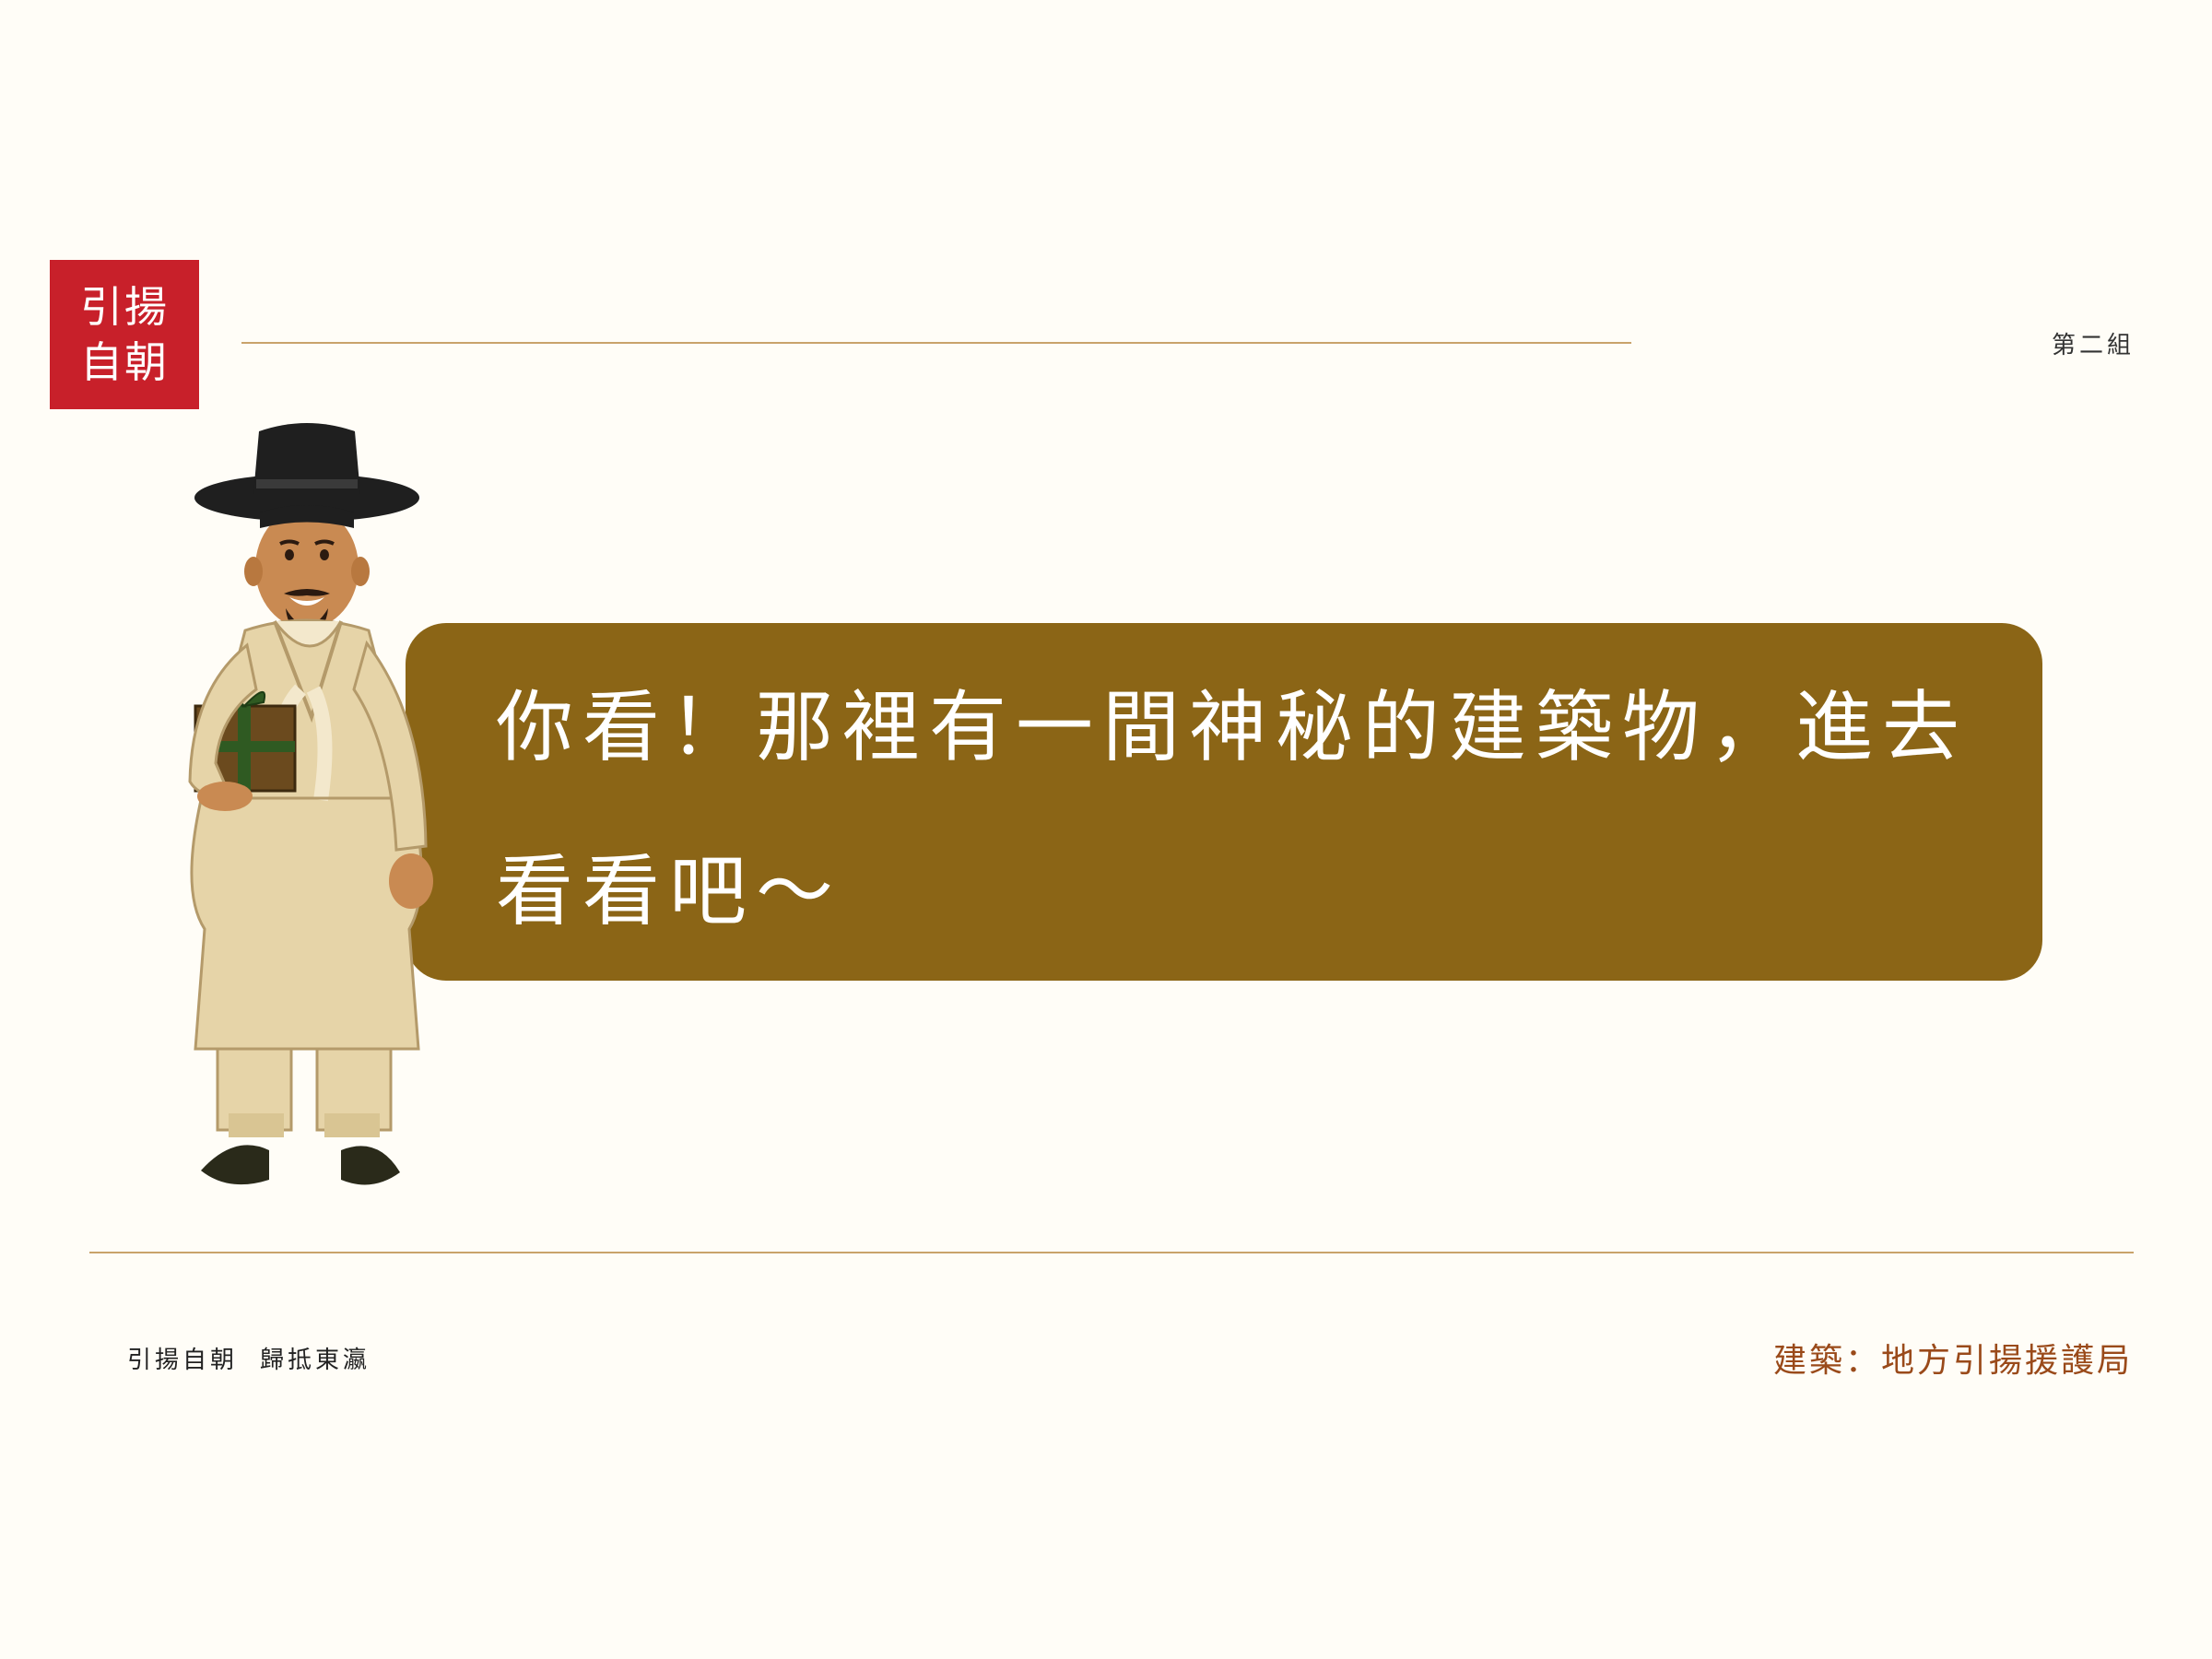  Describe the element at coordinates (306, 458) in the screenshot. I see `hat-crown` at that location.